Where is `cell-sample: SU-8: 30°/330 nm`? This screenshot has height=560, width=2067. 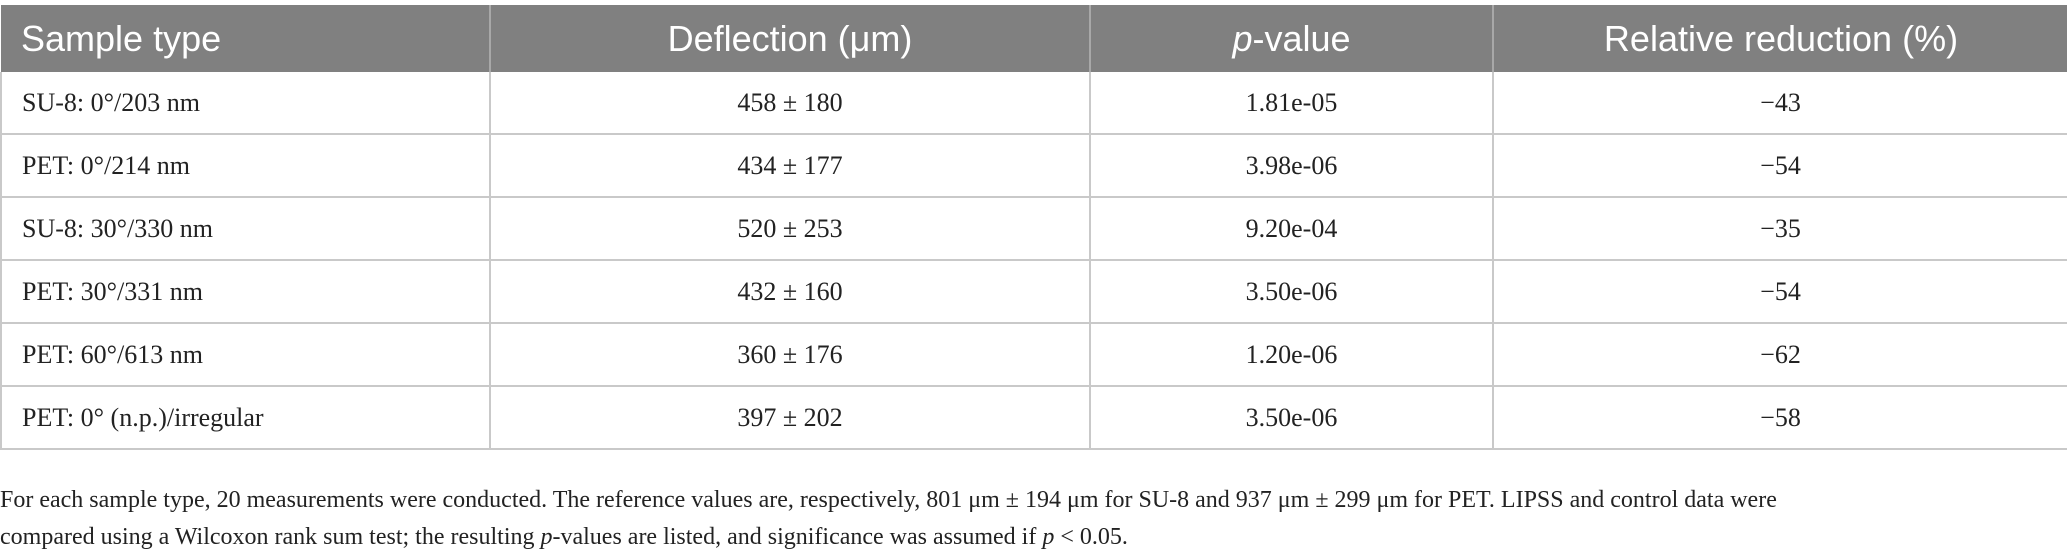
cell-sample: SU-8: 30°/330 nm is located at coordinates (245, 229).